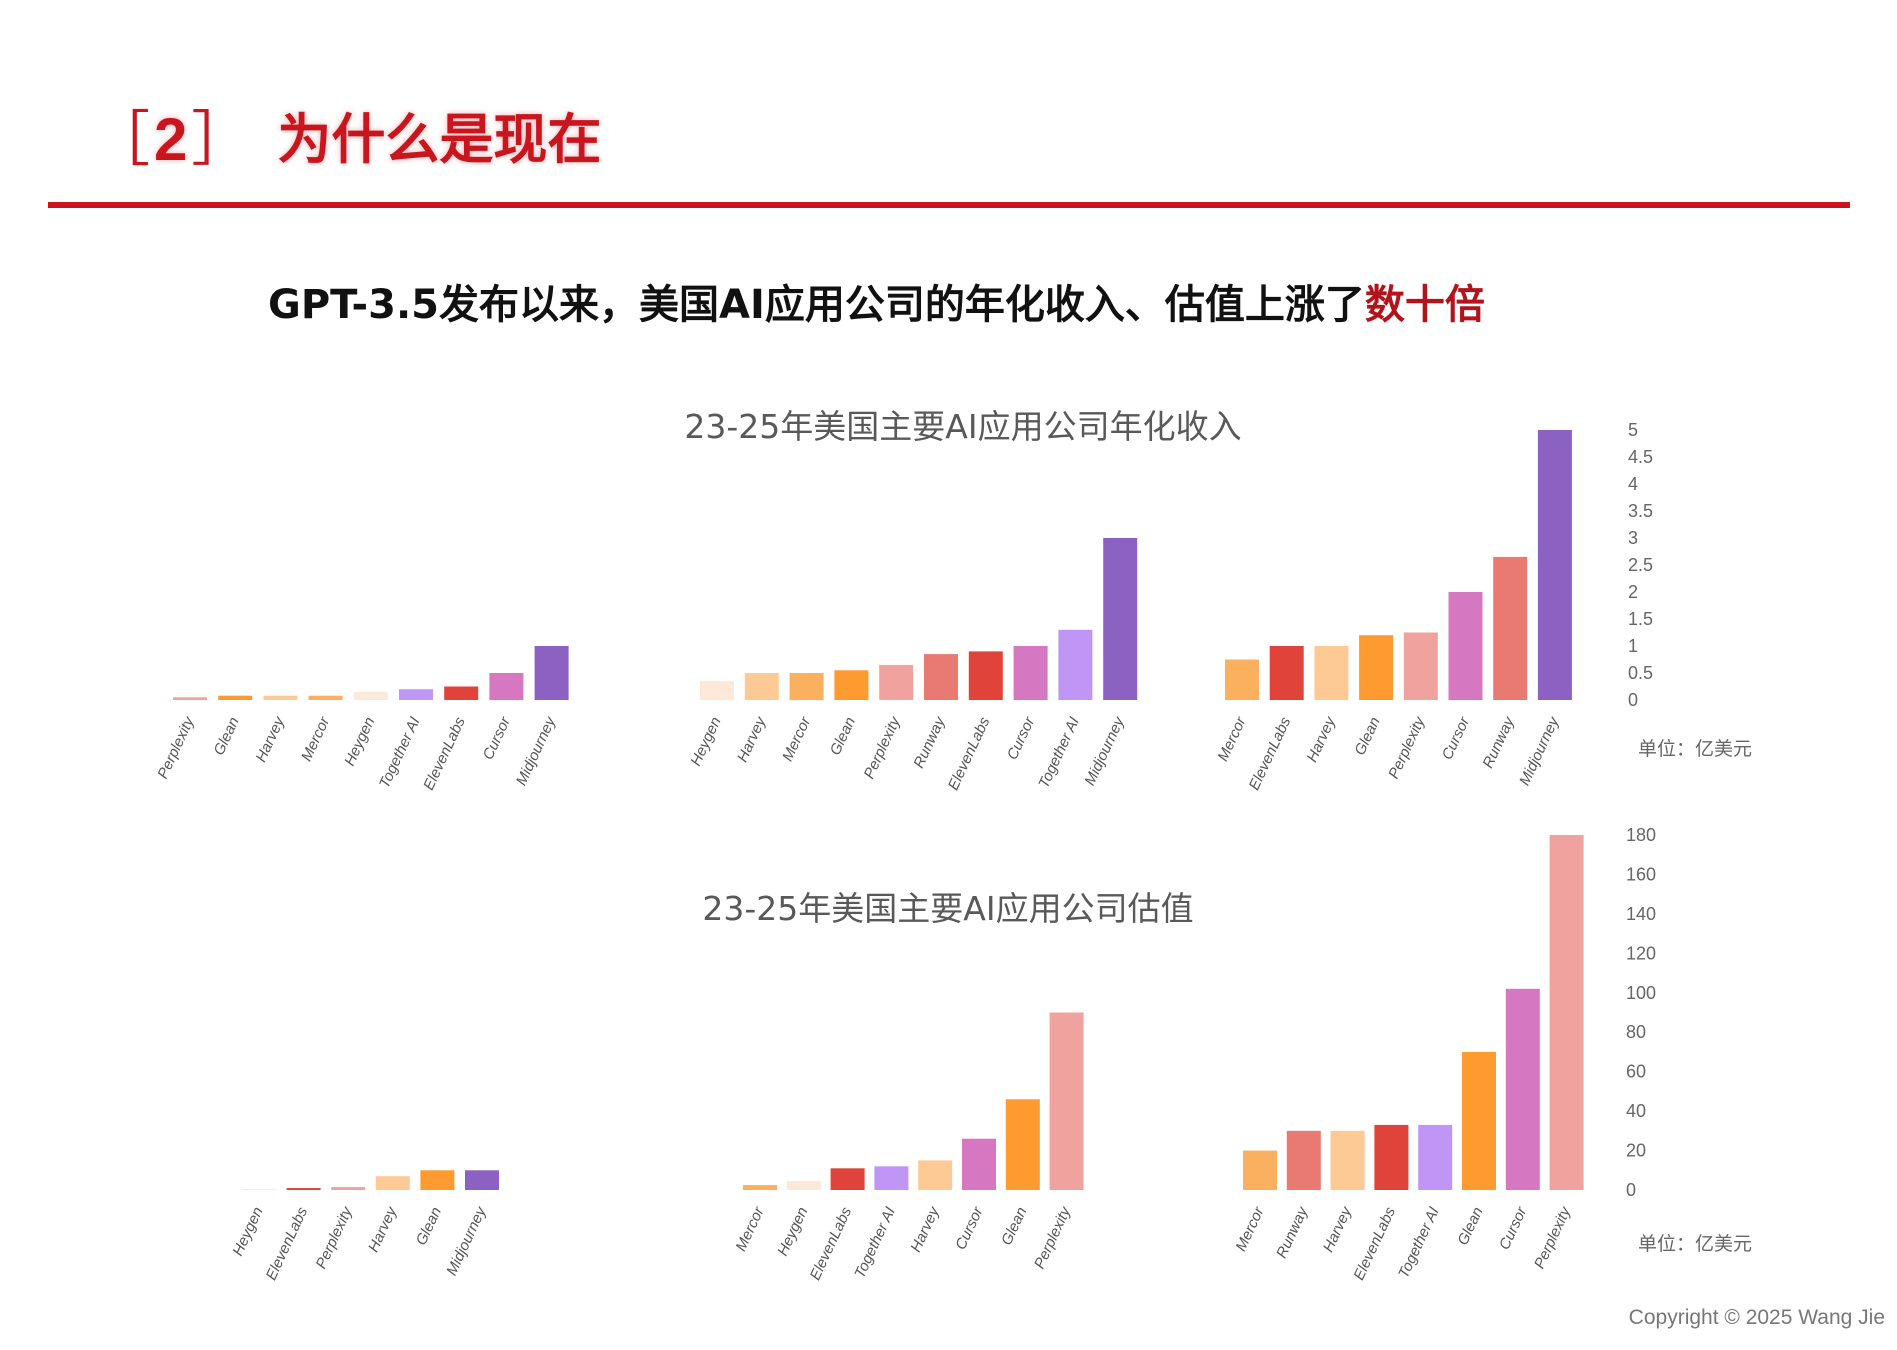 This screenshot has height=1350, width=1897. What do you see at coordinates (947, 908) in the screenshot?
I see `chart-title: 23-25年美国主要AI应用公司估值` at bounding box center [947, 908].